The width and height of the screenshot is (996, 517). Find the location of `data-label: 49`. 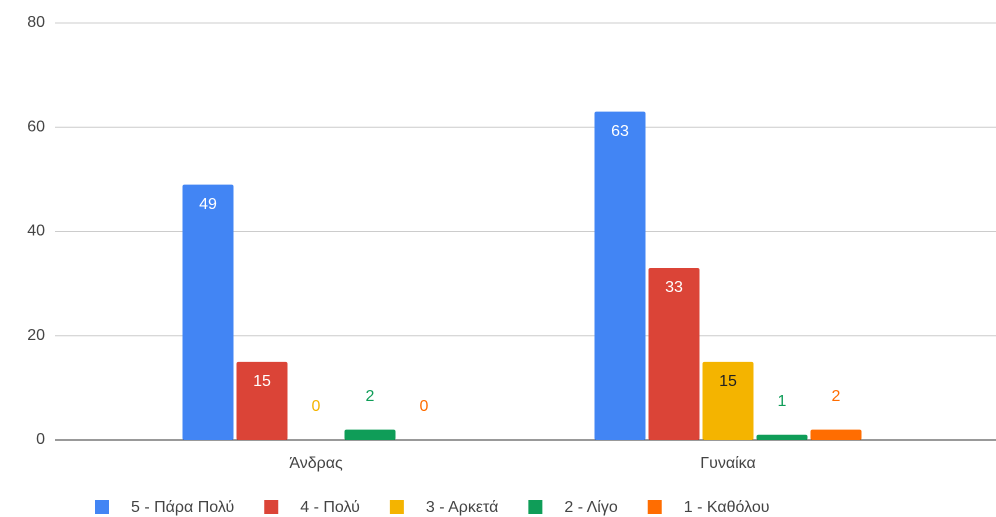

data-label: 49 is located at coordinates (208, 204).